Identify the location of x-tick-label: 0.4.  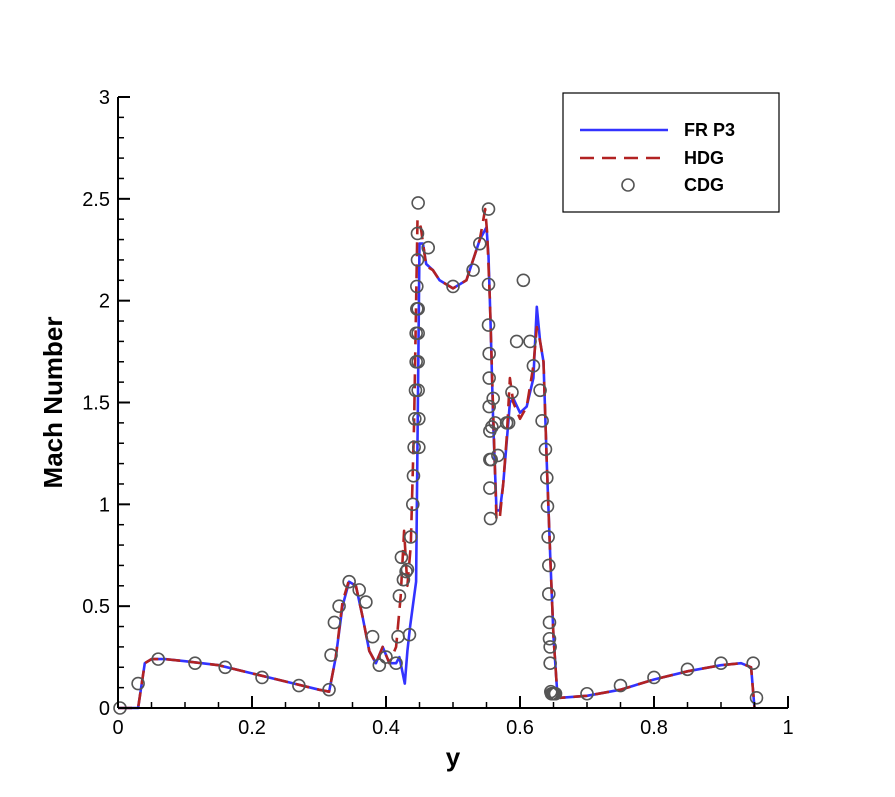
(386, 728).